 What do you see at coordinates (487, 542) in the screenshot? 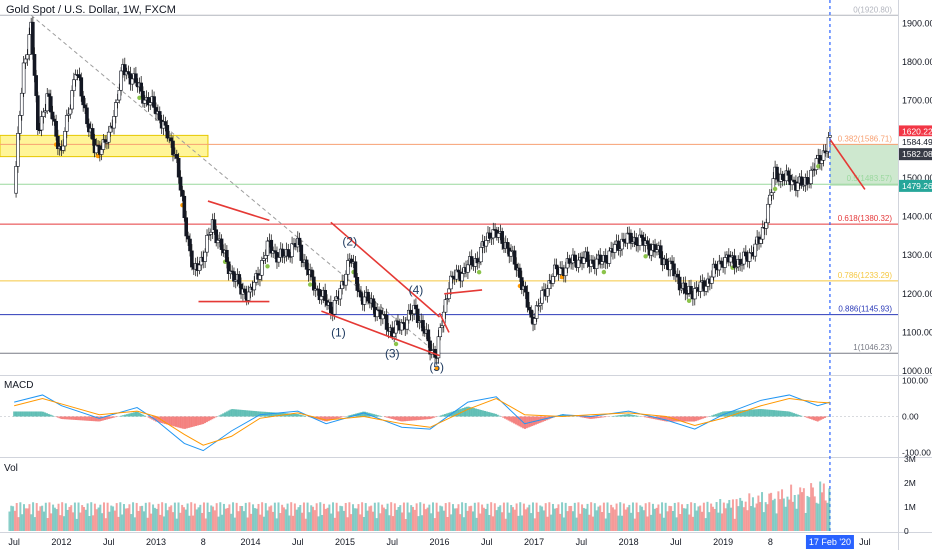
I see `time-tick-10: Jul` at bounding box center [487, 542].